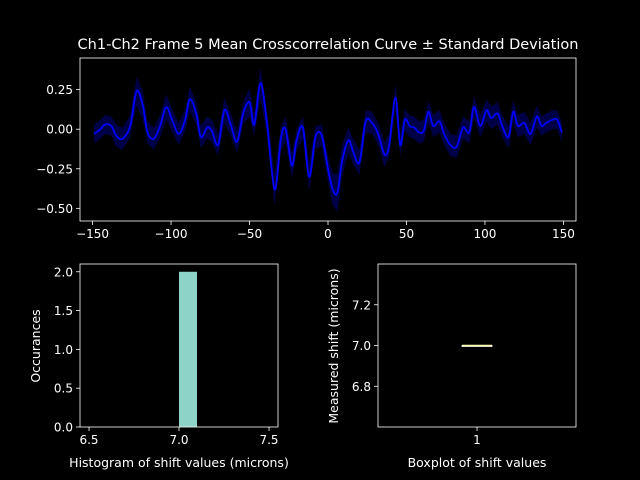 The image size is (640, 480). Describe the element at coordinates (178, 440) in the screenshot. I see `hist-x-tick-label: 7.0` at that location.